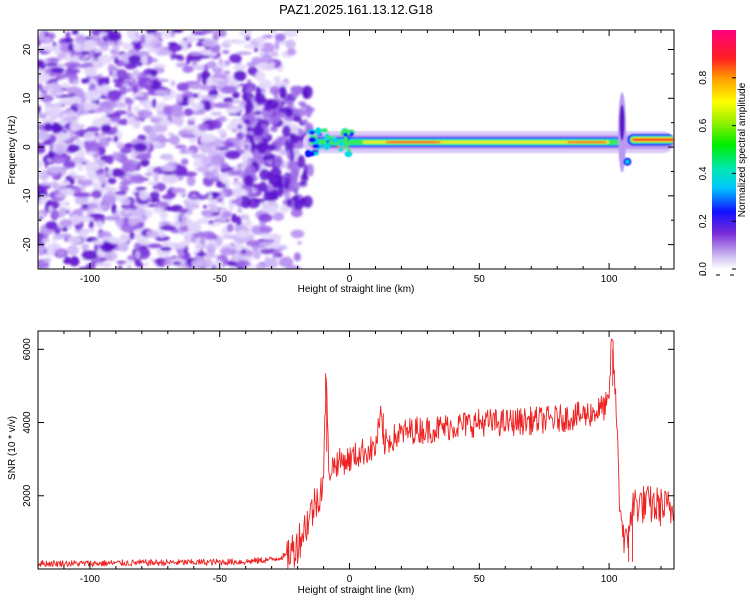 The image size is (750, 600). What do you see at coordinates (622, 122) in the screenshot?
I see `spike-core` at bounding box center [622, 122].